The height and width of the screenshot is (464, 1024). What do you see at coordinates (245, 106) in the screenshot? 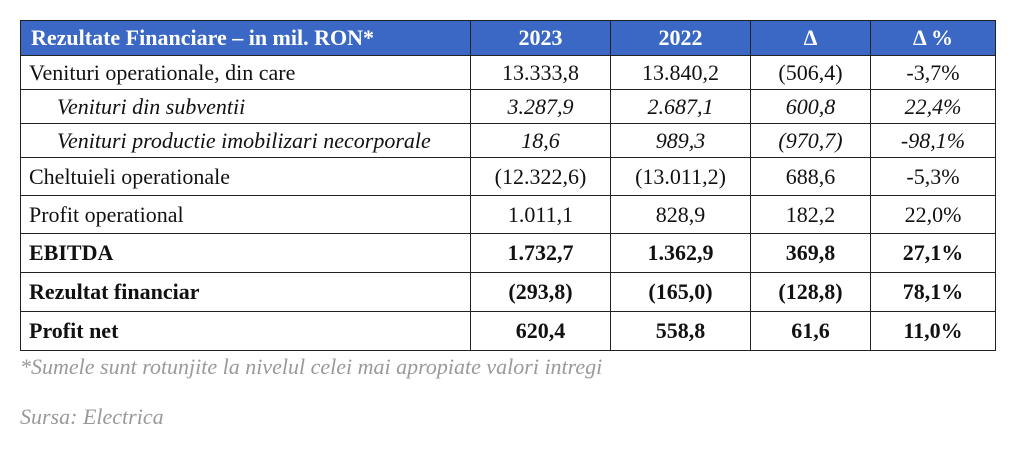
I see `row-label: Venituri din subventii` at bounding box center [245, 106].